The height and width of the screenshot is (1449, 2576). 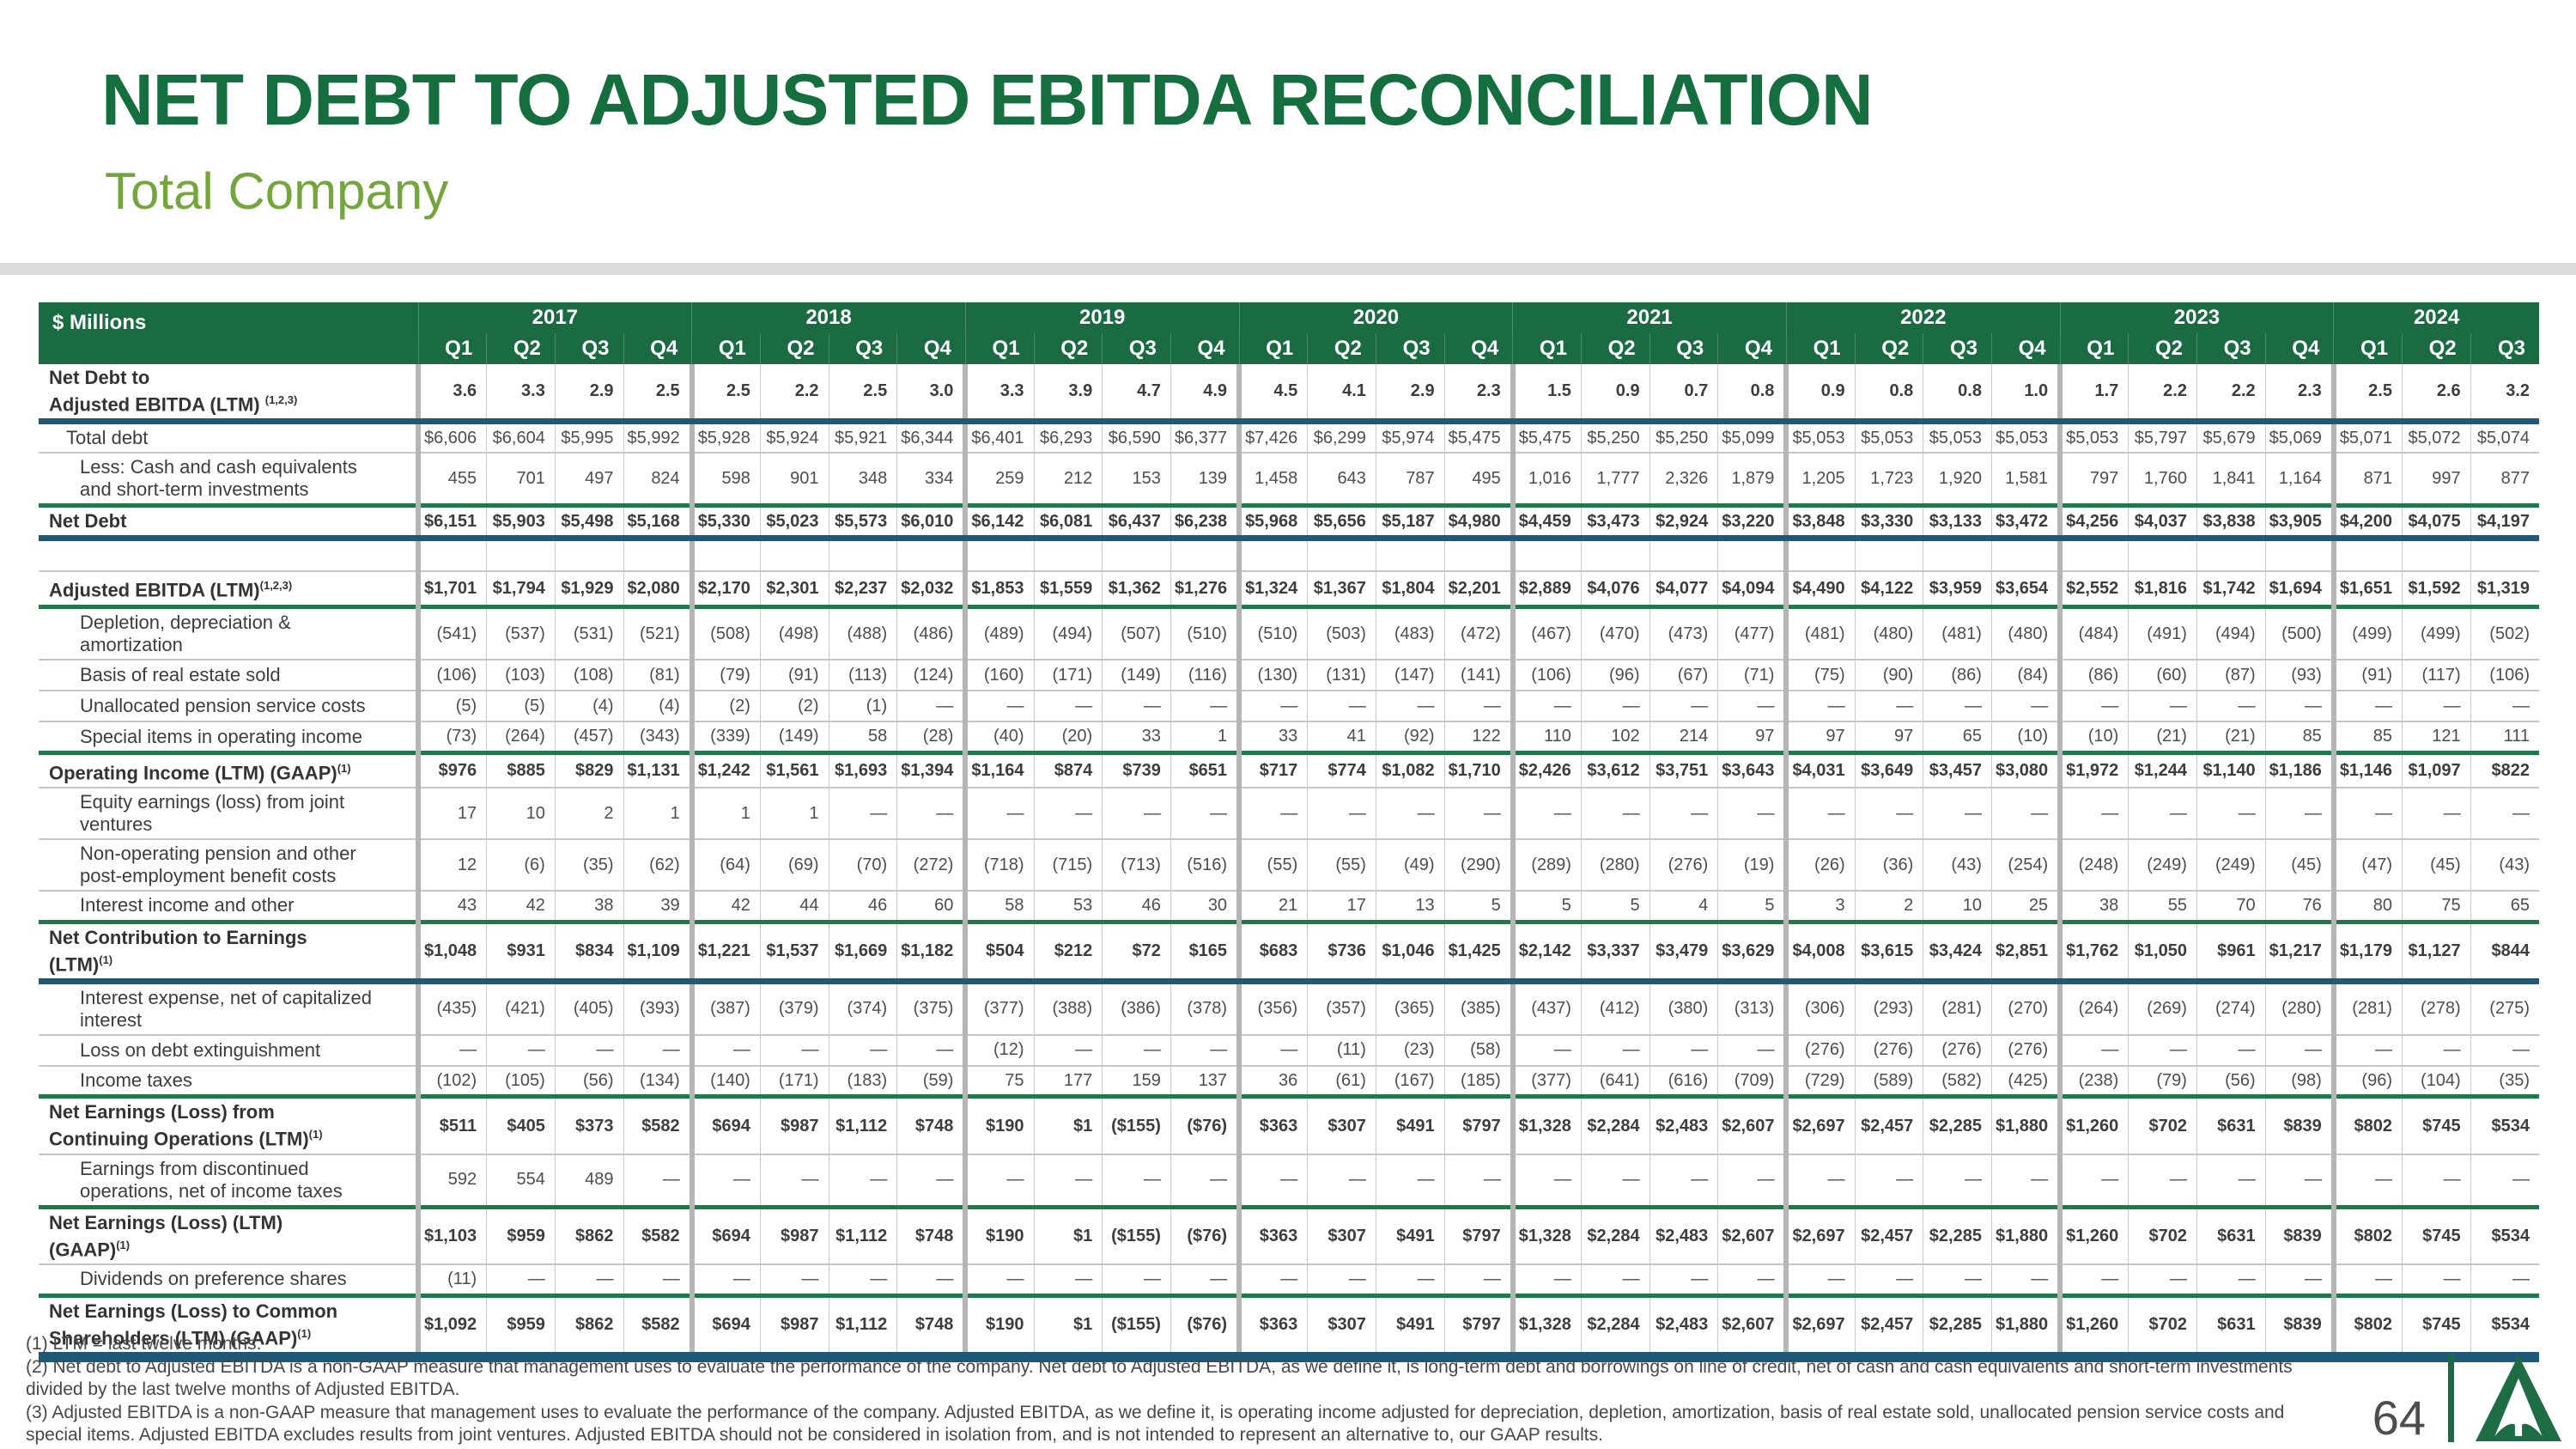 What do you see at coordinates (2026, 953) in the screenshot?
I see `table-cell: $2,851` at bounding box center [2026, 953].